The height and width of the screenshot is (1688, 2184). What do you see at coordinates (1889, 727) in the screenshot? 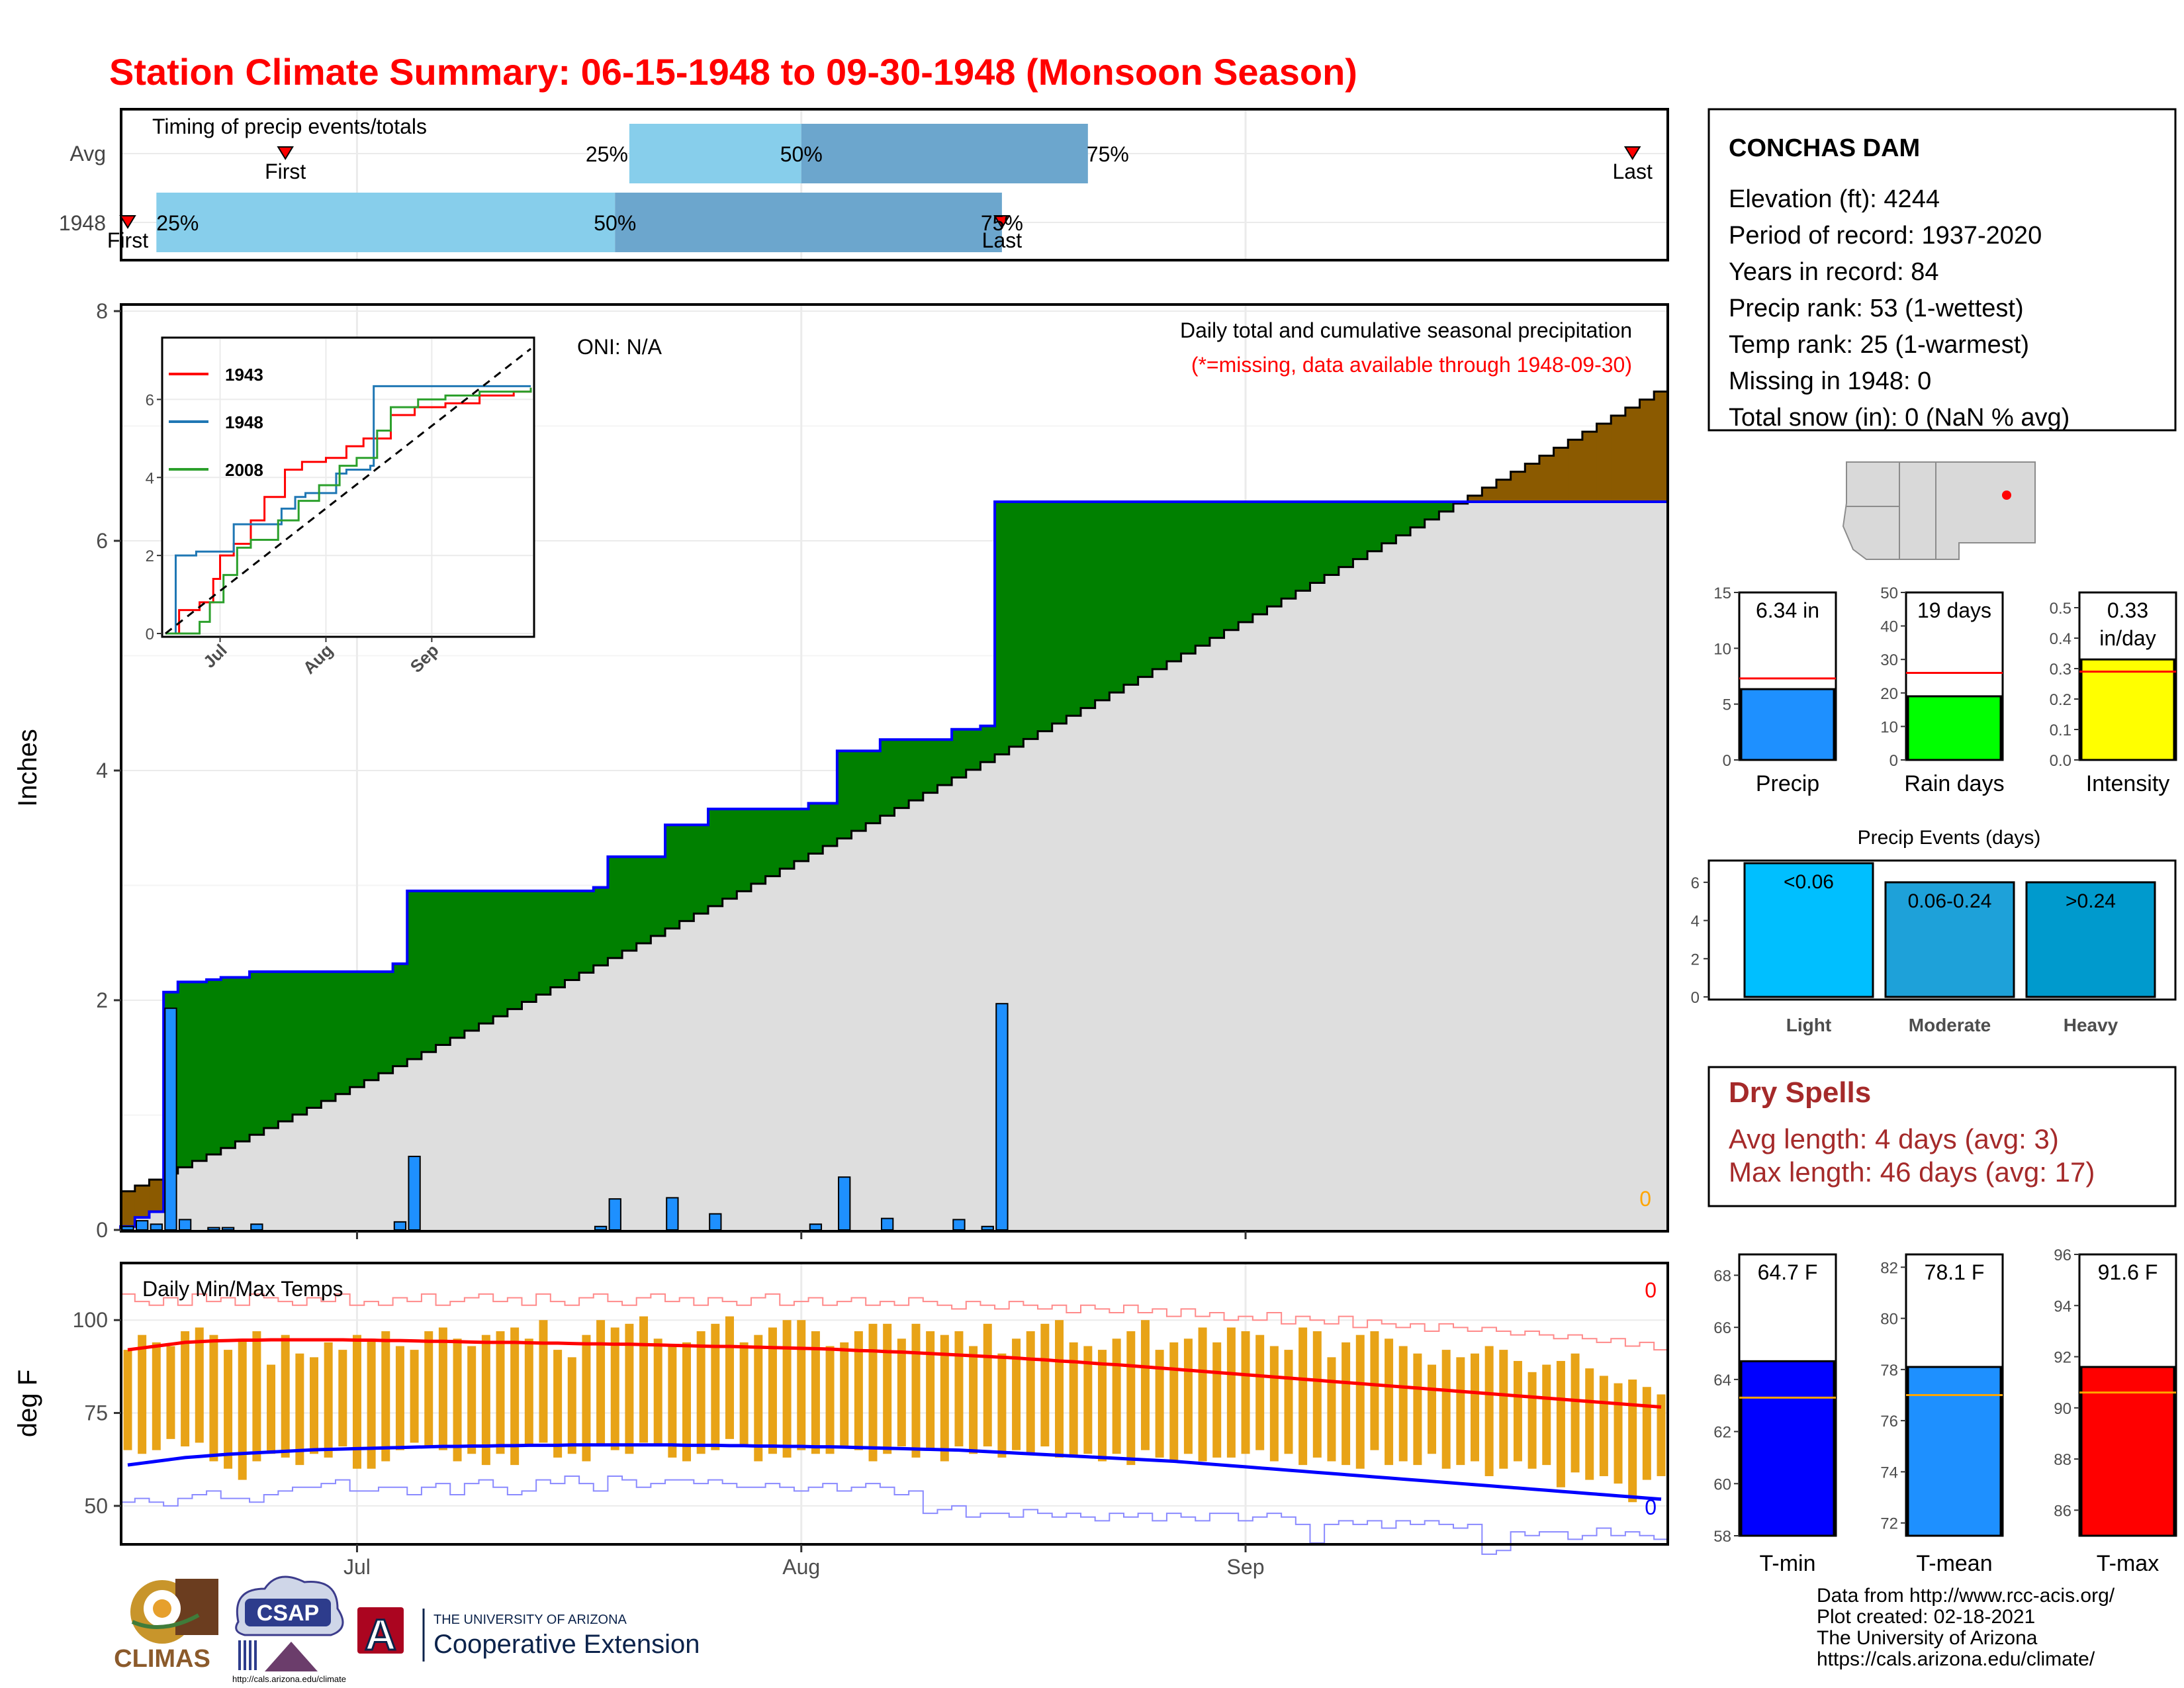
I see `summary-y-tick-label: 10` at bounding box center [1889, 727].